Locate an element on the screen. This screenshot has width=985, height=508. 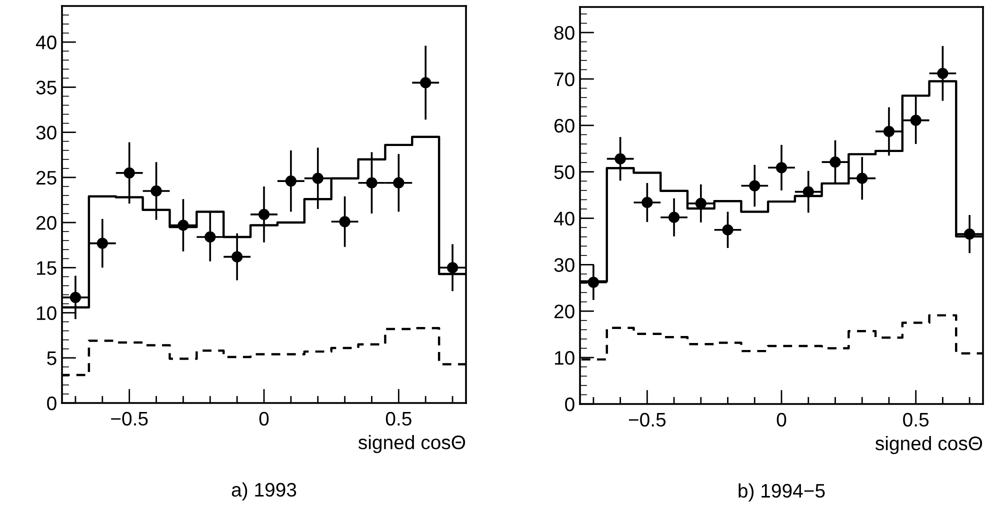
y-tick-label: 25 is located at coordinates (46, 177).